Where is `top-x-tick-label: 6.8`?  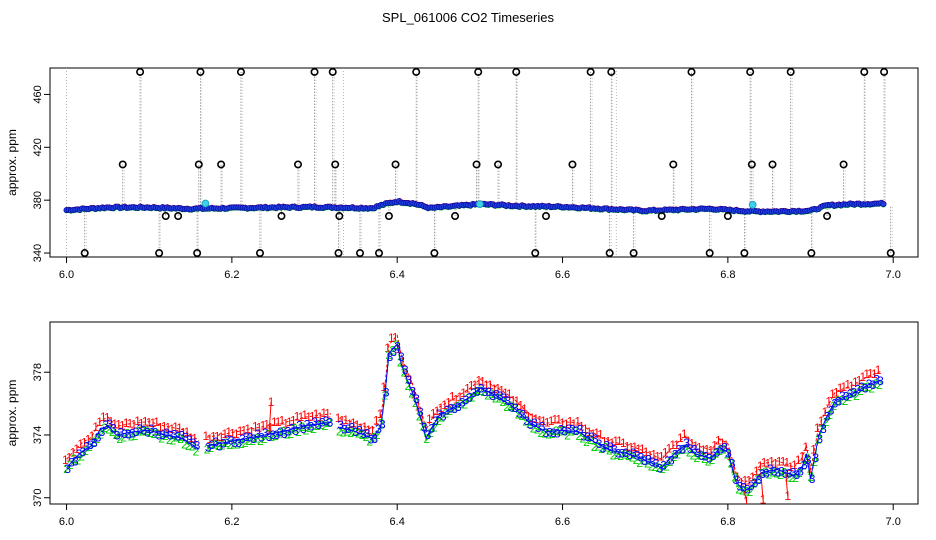 top-x-tick-label: 6.8 is located at coordinates (727, 275).